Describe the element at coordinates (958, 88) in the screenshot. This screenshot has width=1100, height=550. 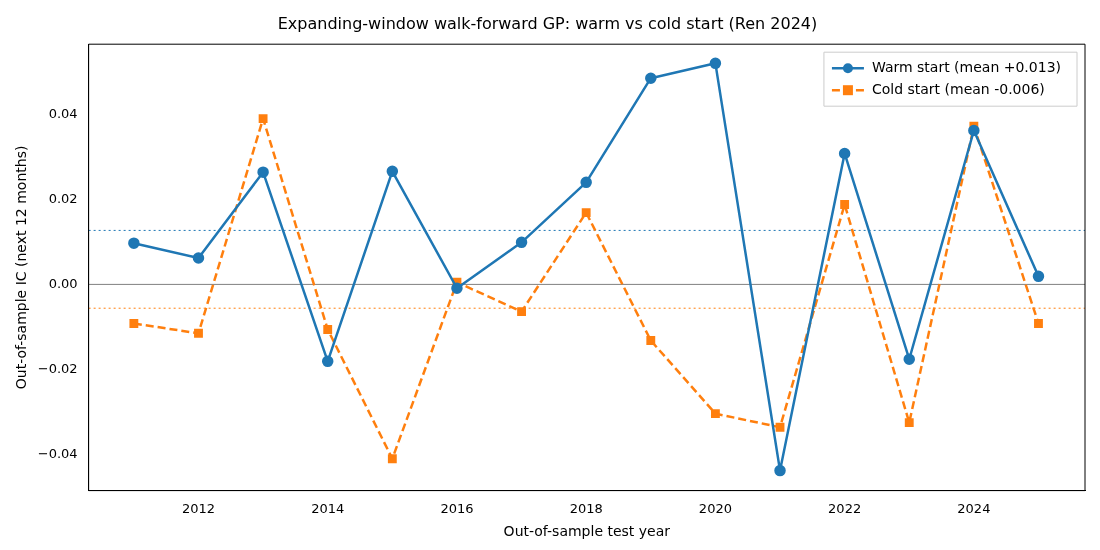
I see `legend-label: Cold start (mean -0.006)` at that location.